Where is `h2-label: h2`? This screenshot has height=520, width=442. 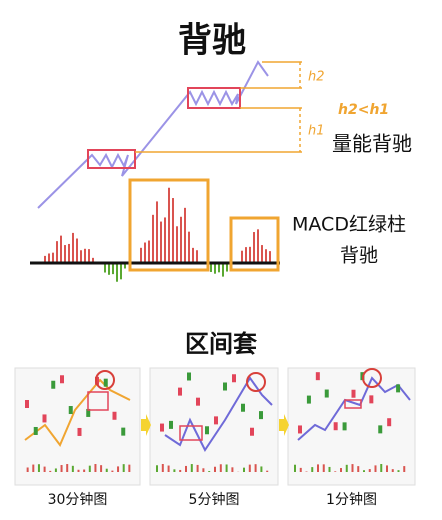
h2-label: h2 is located at coordinates (316, 77).